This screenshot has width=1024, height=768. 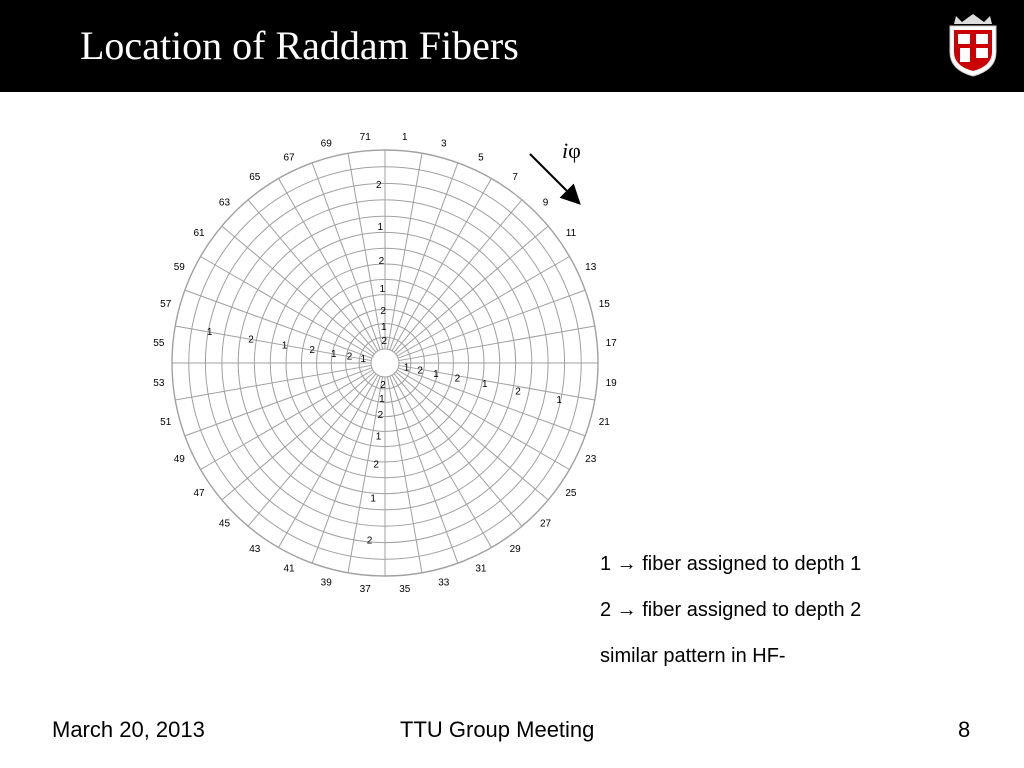 I want to click on sector-label: 43, so click(x=255, y=549).